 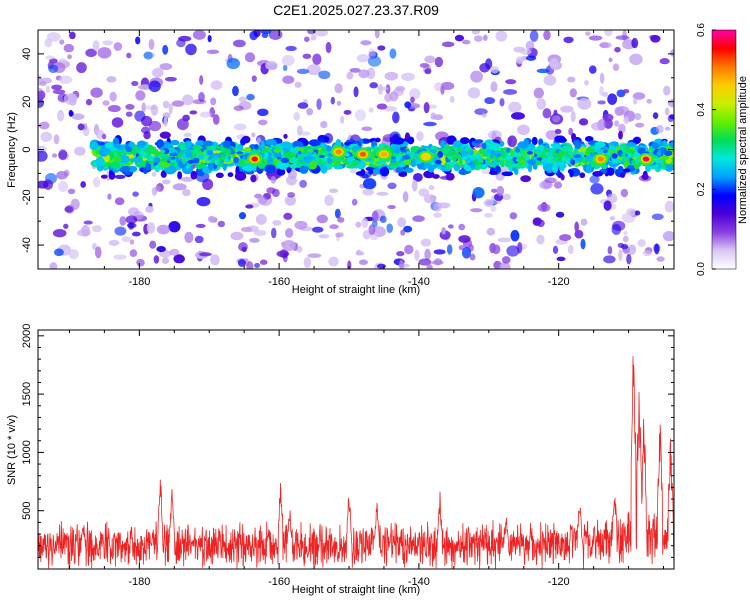 What do you see at coordinates (27, 452) in the screenshot?
I see `snr-y-tick-label: 1000` at bounding box center [27, 452].